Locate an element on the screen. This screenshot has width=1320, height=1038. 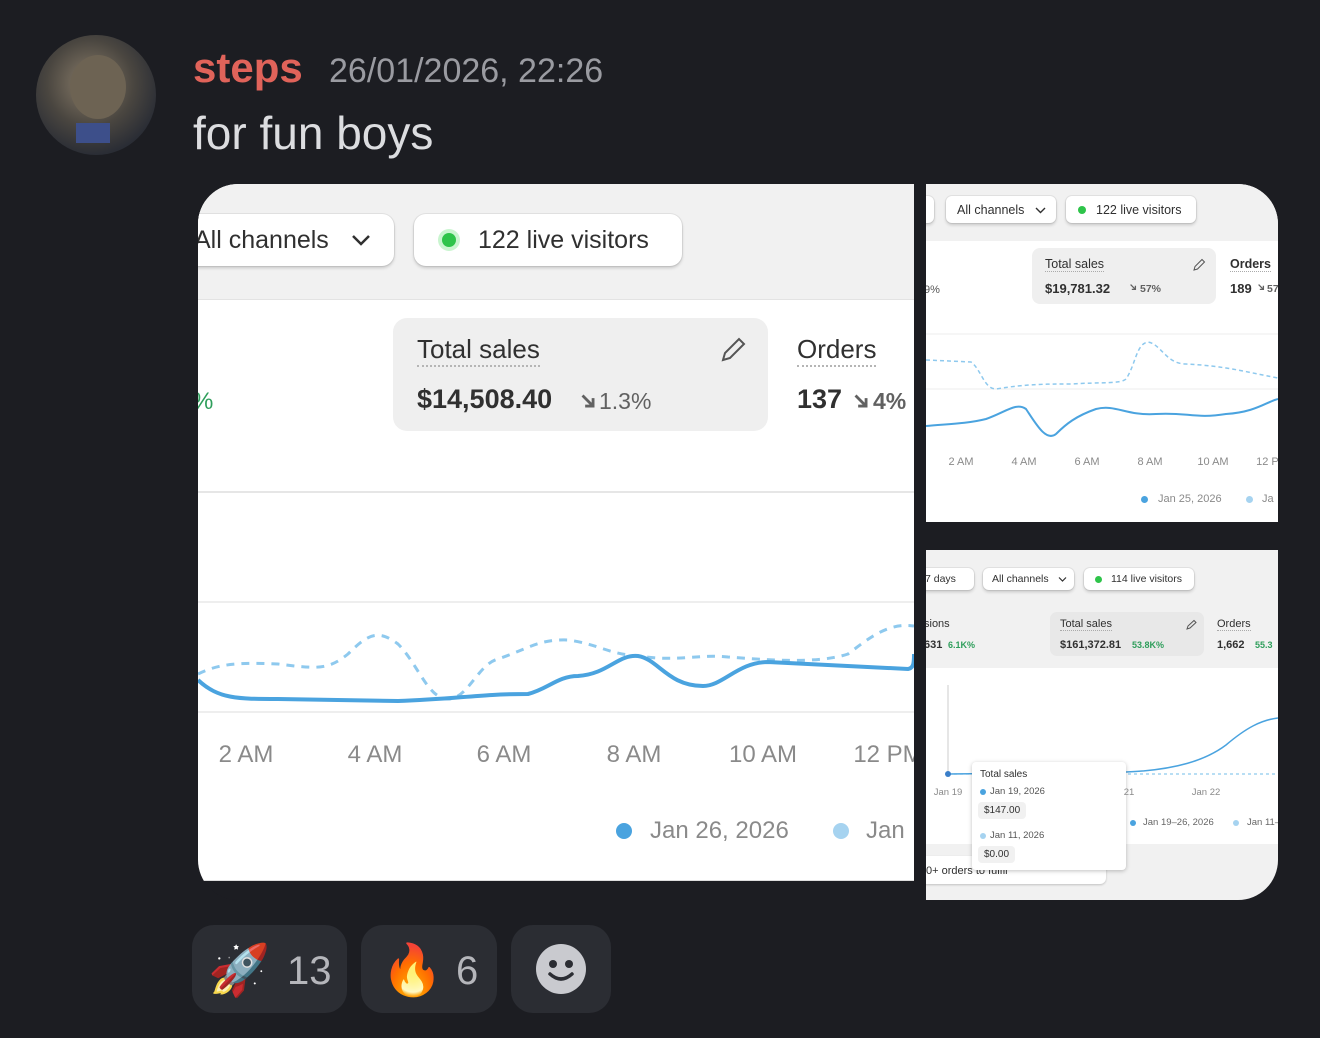
metric-change: 53.8K% is located at coordinates (1148, 645).